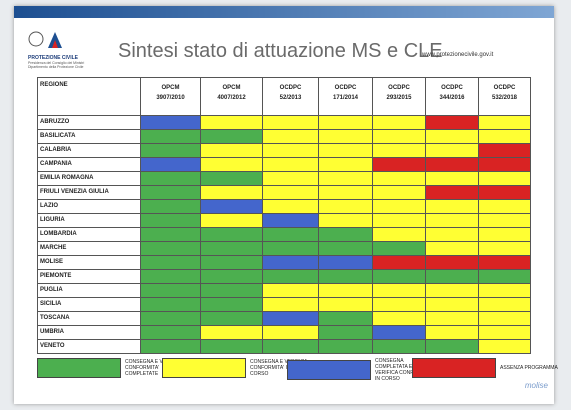  What do you see at coordinates (89, 249) in the screenshot?
I see `region-name: MARCHE` at bounding box center [89, 249].